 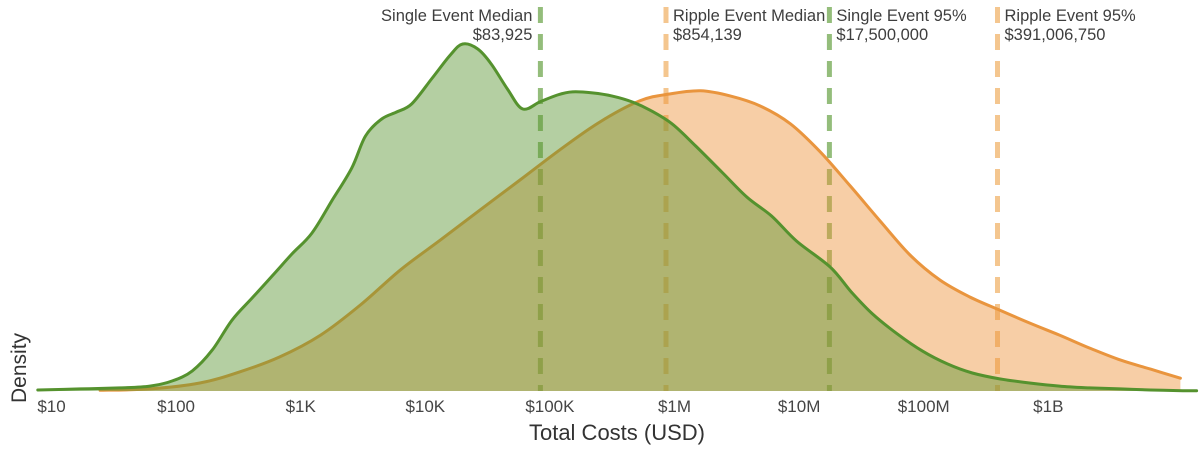 What do you see at coordinates (799, 406) in the screenshot?
I see `x-tick-10M: $10M` at bounding box center [799, 406].